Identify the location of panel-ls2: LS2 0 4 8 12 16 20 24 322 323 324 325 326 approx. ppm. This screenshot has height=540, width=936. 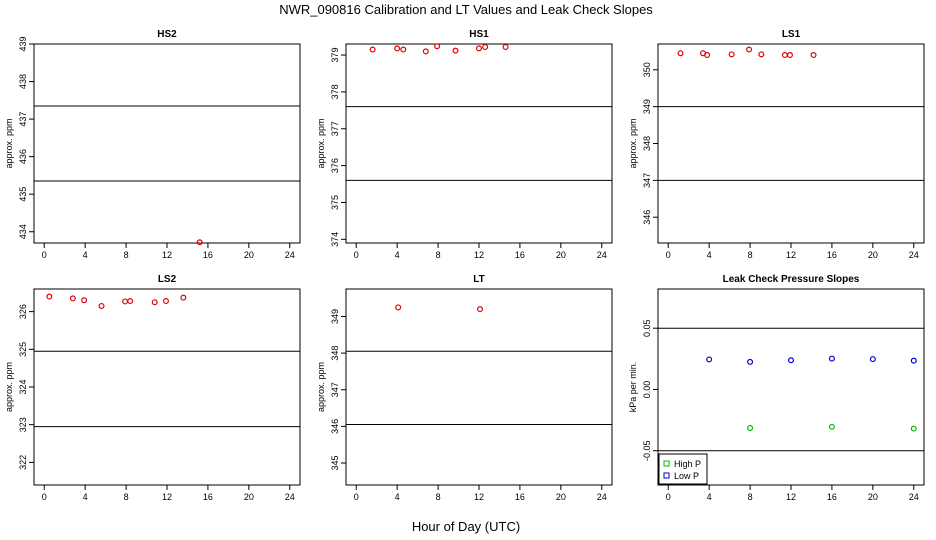
(152, 388).